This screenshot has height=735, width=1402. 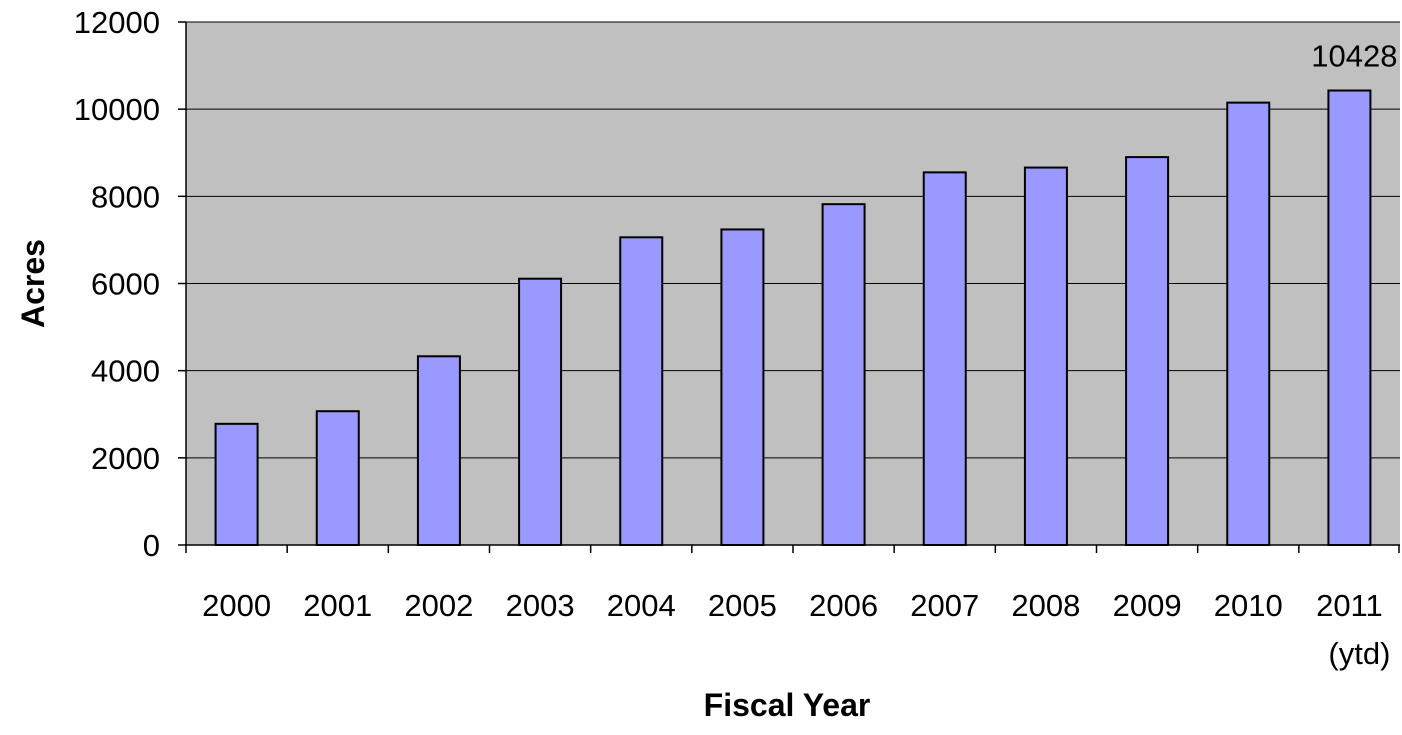 I want to click on y-axis-title: Acres, so click(x=33, y=283).